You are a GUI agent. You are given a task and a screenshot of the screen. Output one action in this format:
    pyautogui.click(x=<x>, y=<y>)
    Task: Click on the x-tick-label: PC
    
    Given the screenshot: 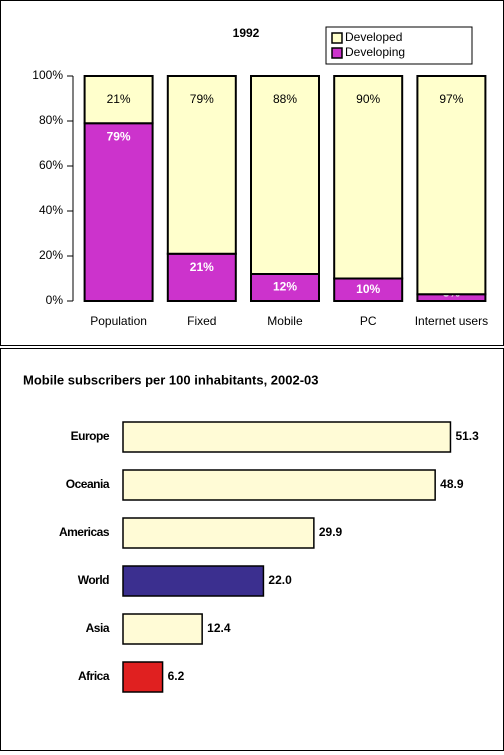 What is the action you would take?
    pyautogui.click(x=368, y=321)
    